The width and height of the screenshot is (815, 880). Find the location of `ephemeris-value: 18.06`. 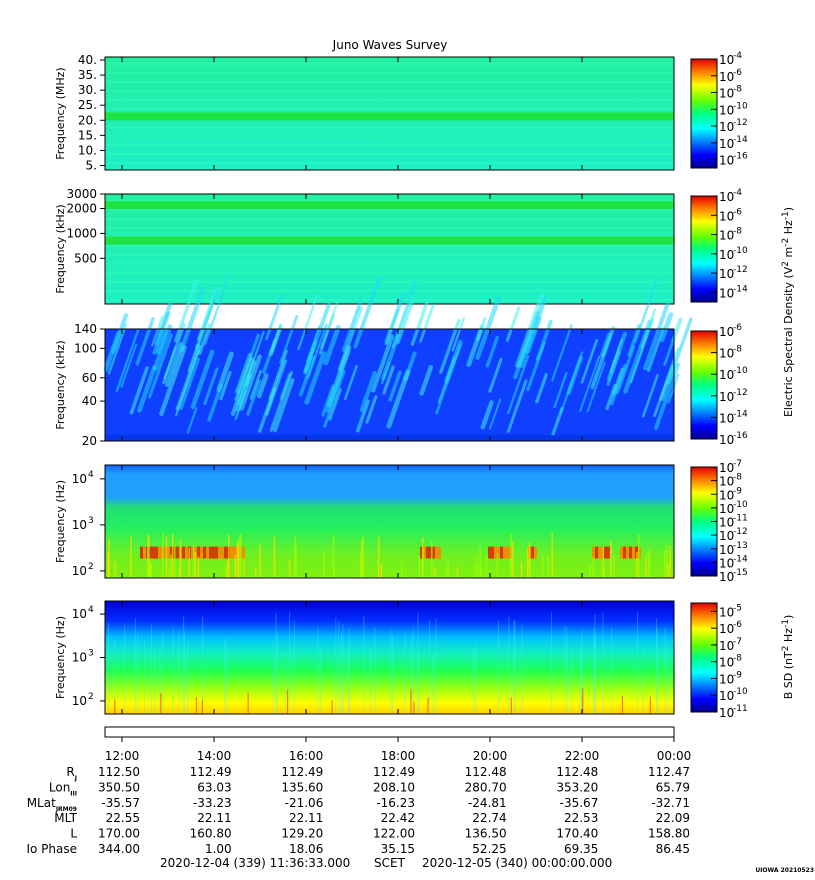

ephemeris-value: 18.06 is located at coordinates (306, 849).